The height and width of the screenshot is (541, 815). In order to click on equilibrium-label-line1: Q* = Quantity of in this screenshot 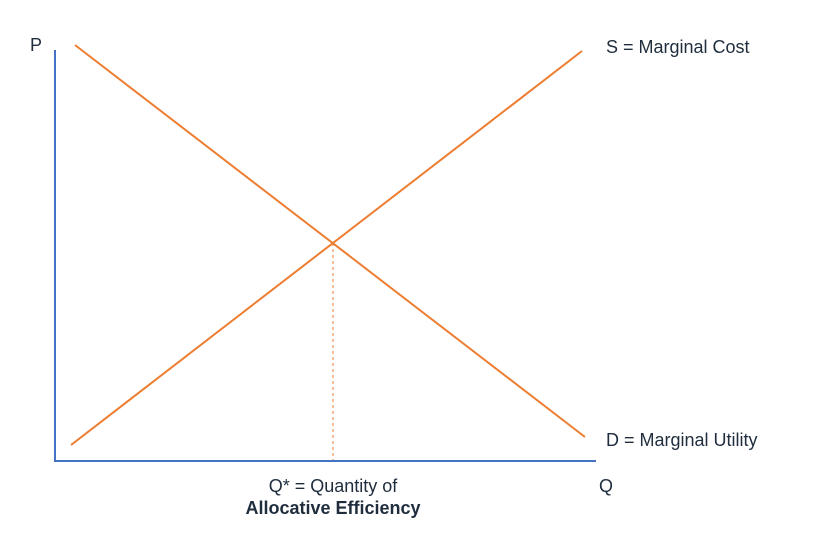, I will do `click(333, 486)`.